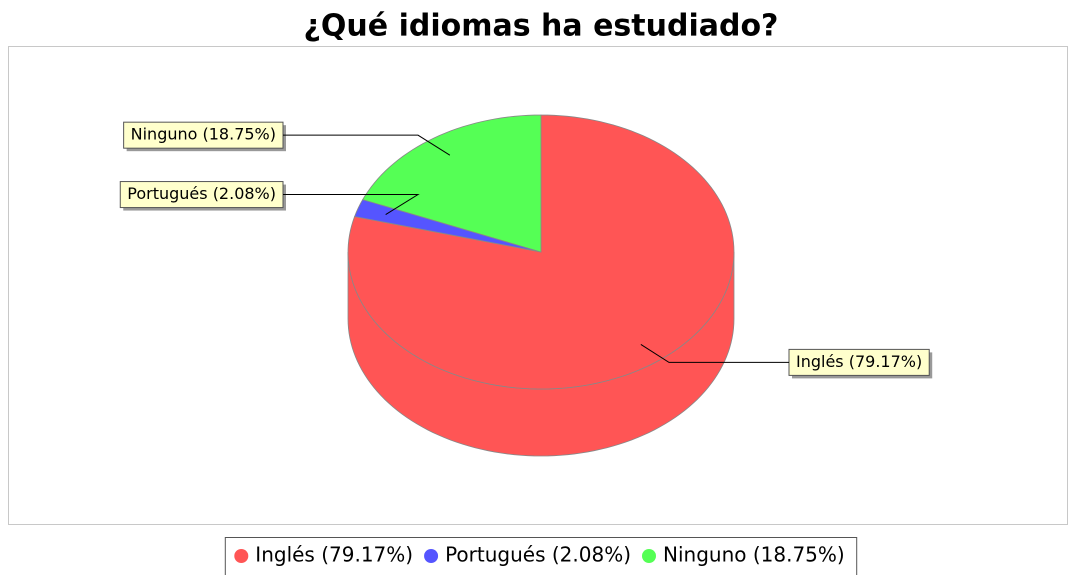 Image resolution: width=1070 pixels, height=575 pixels. Describe the element at coordinates (452, 183) in the screenshot. I see `pie-slice` at that location.